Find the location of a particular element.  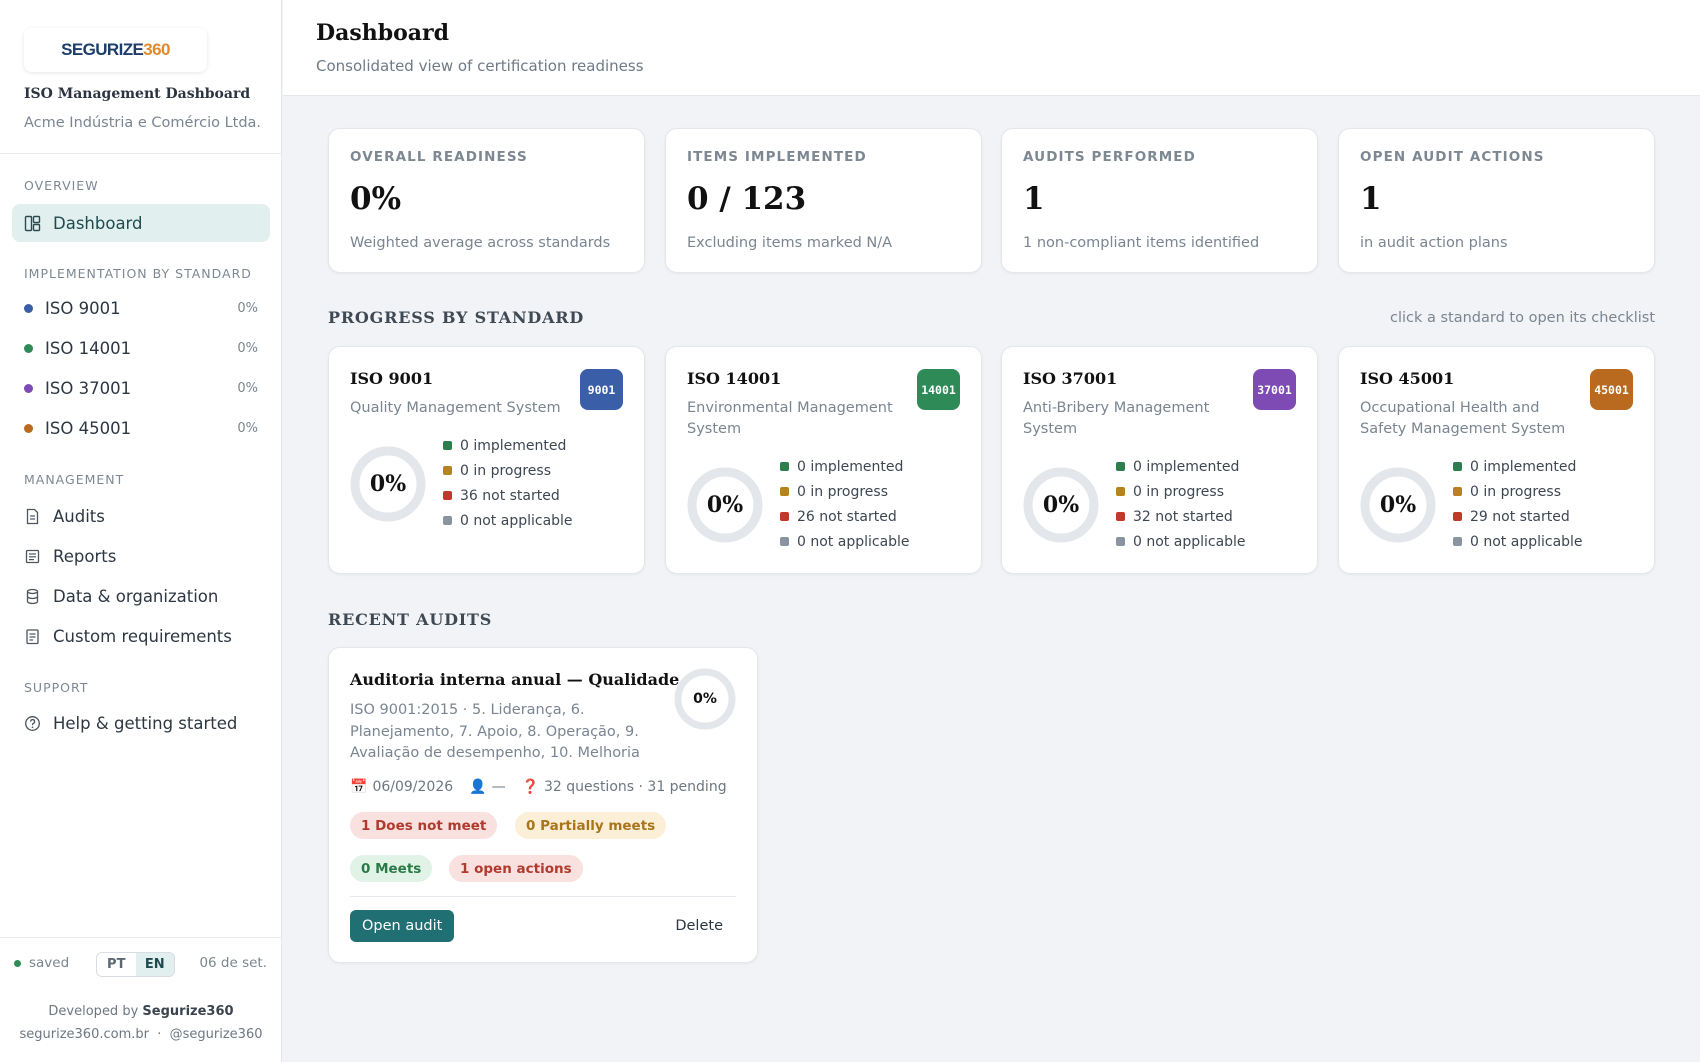

badge-partially-meets: 0 Partially meets is located at coordinates (591, 825).